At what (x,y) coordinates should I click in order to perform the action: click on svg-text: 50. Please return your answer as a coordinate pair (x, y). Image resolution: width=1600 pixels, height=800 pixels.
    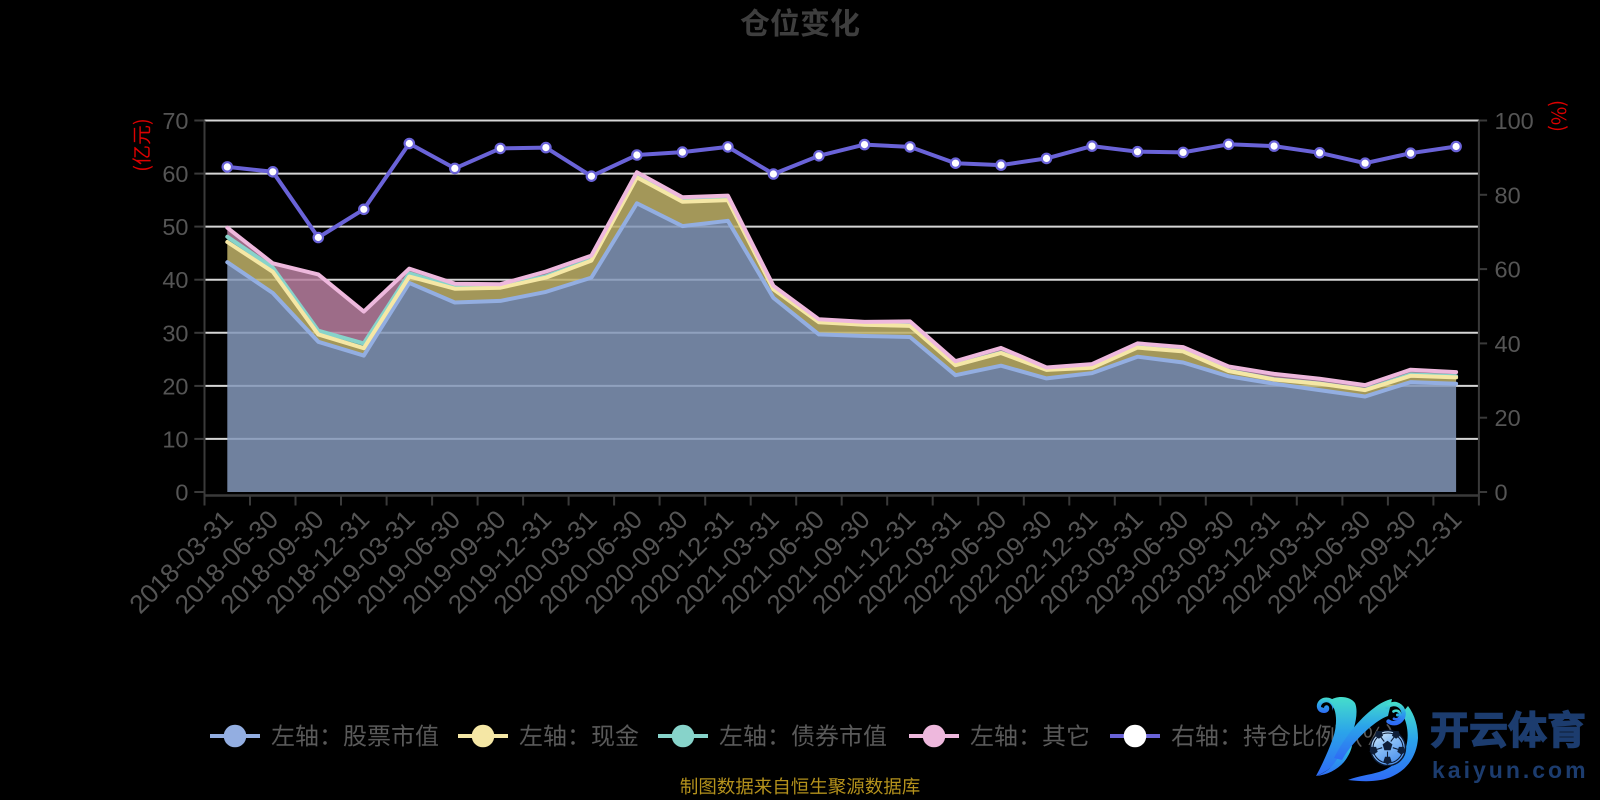
    Looking at the image, I should click on (175, 227).